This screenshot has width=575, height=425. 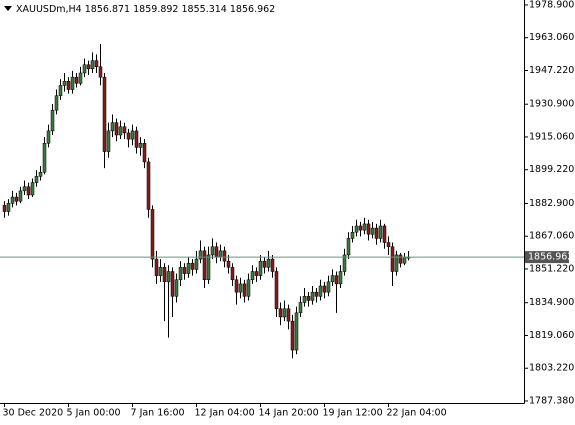 I want to click on x-tick-label: 22 Jan 04:00, so click(x=417, y=413).